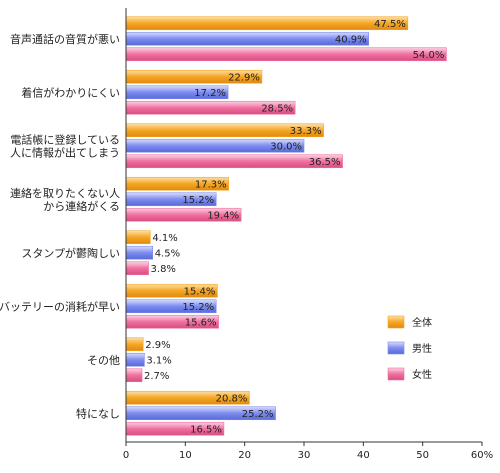 Image resolution: width=500 pixels, height=473 pixels. Describe the element at coordinates (286, 146) in the screenshot. I see `bar-value-label: 30.0%` at that location.